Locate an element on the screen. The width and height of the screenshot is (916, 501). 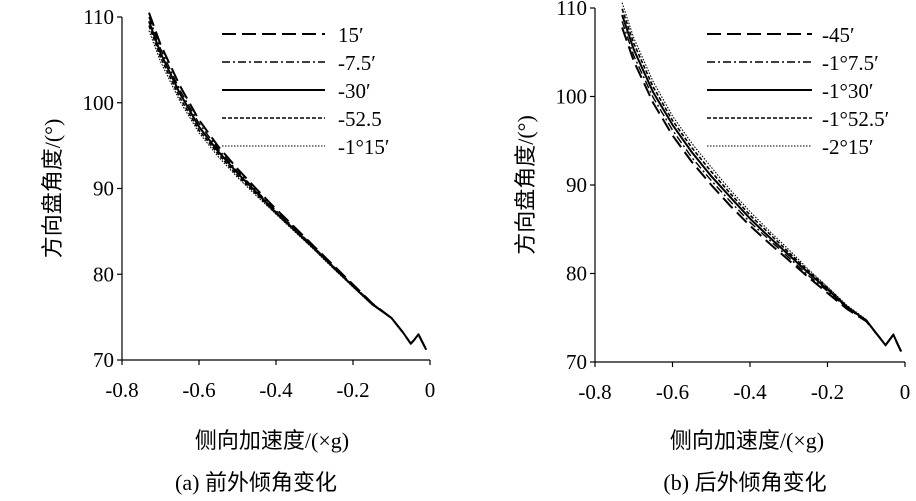
panel-caption: (a) 前外倾角变化 is located at coordinates (256, 482).